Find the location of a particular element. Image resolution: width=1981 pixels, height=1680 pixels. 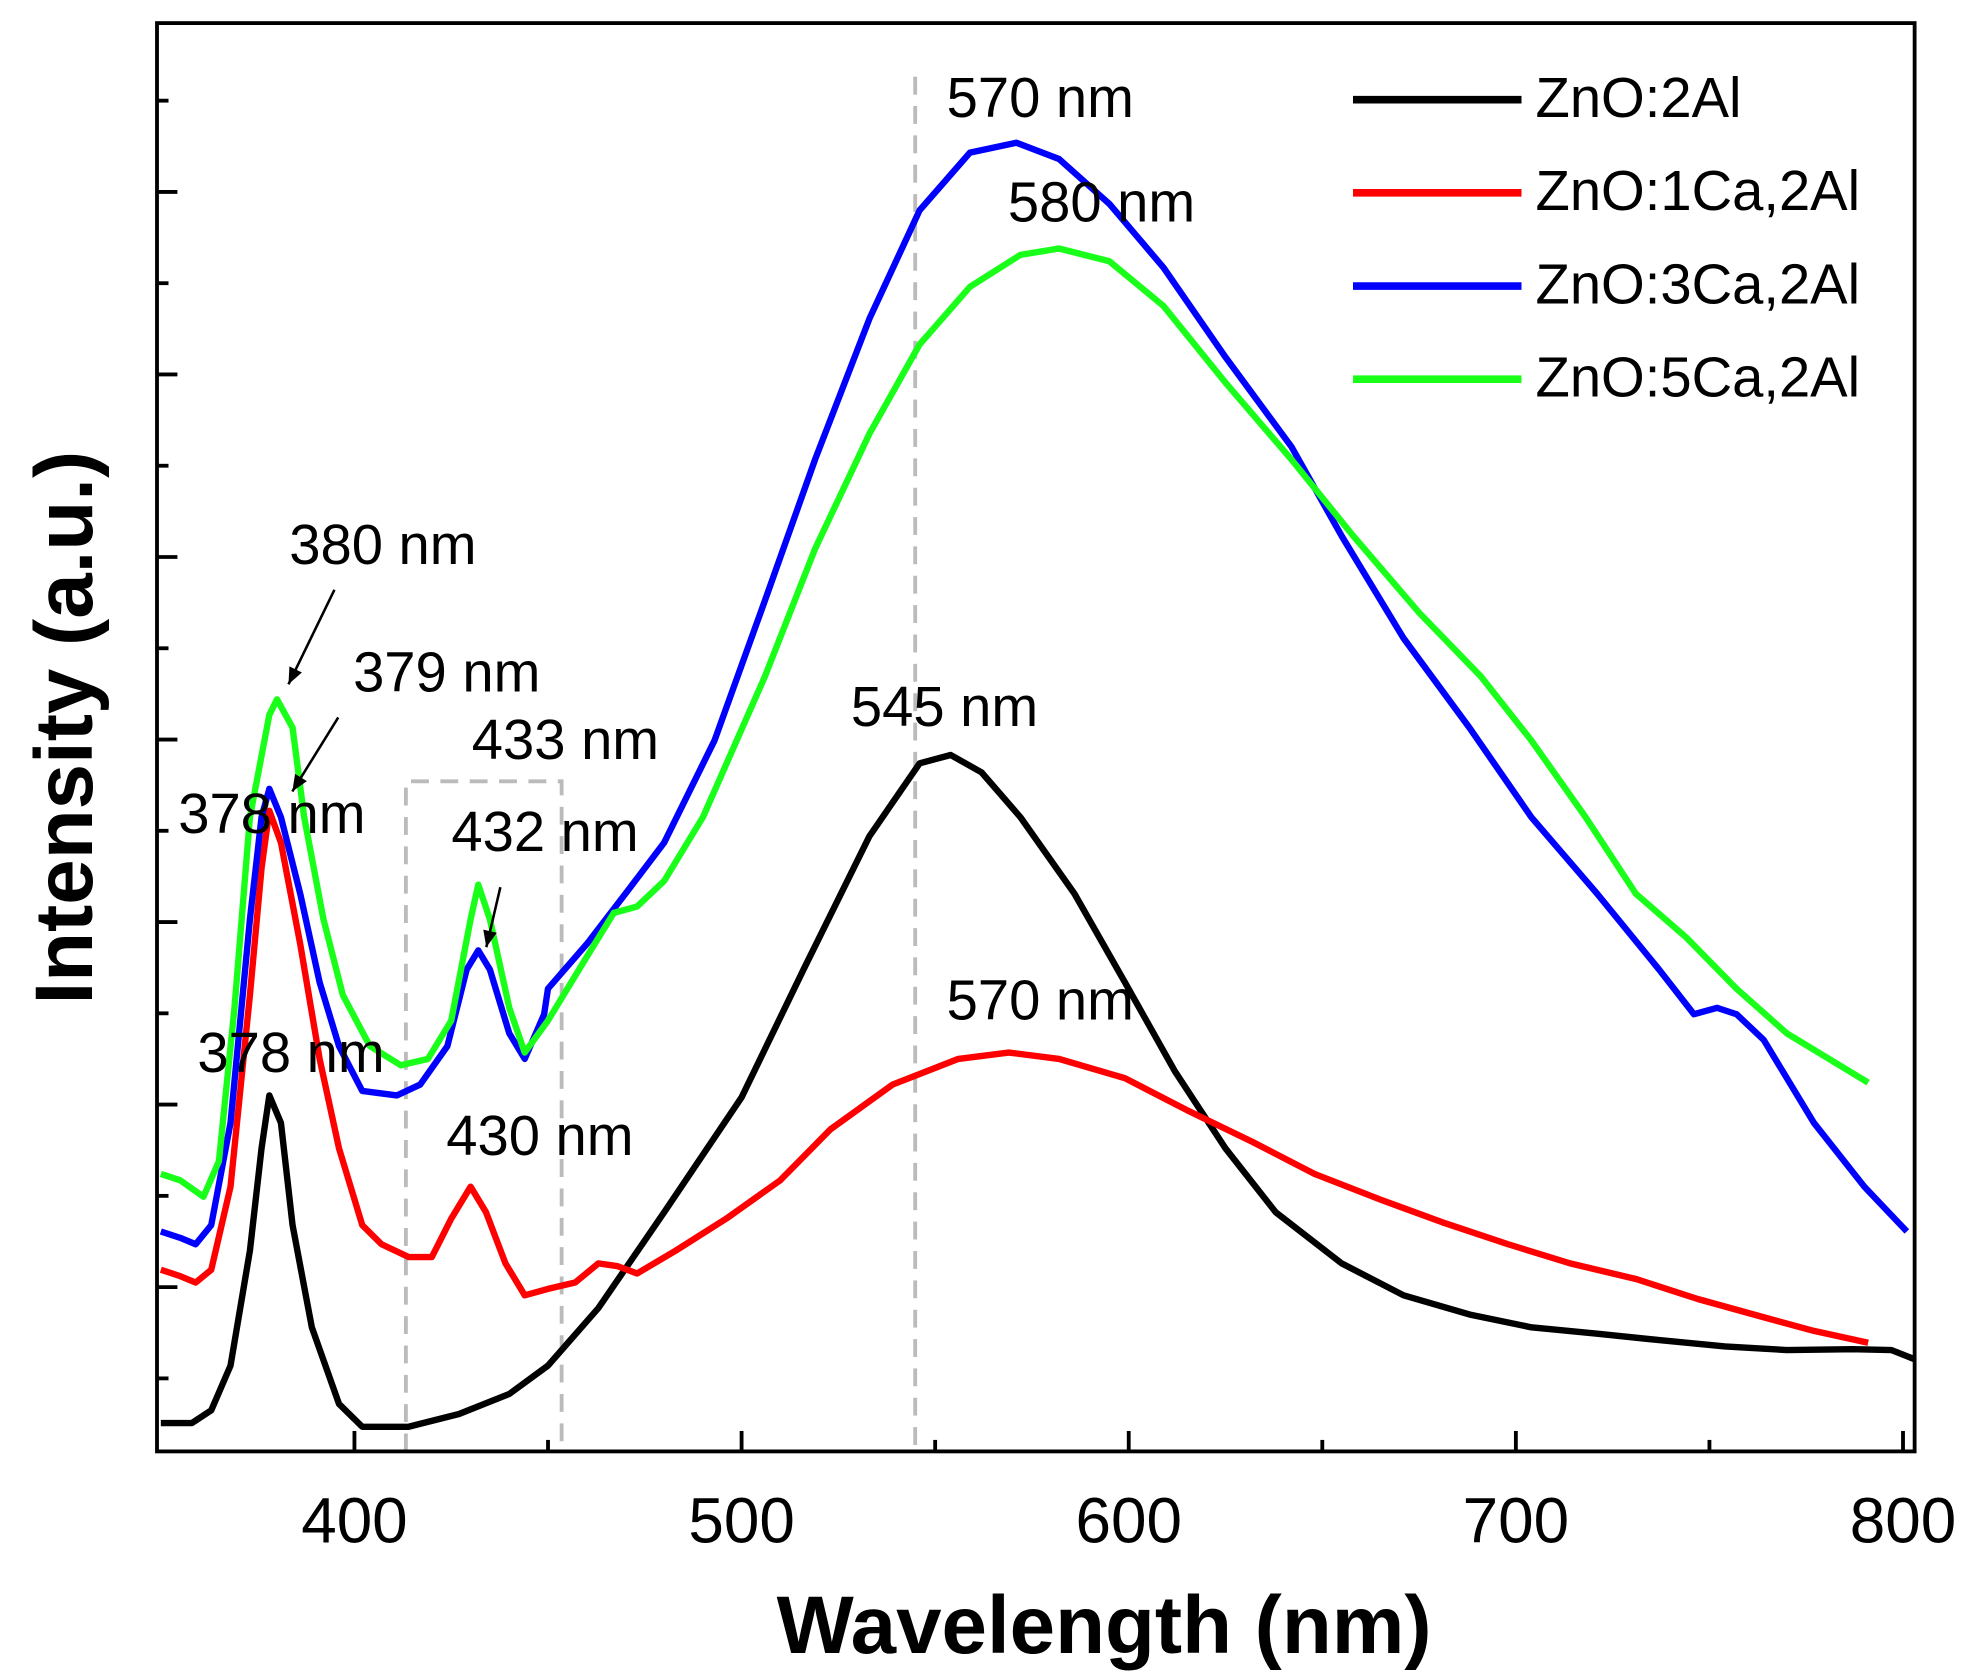

guide-box is located at coordinates (483, 1115).